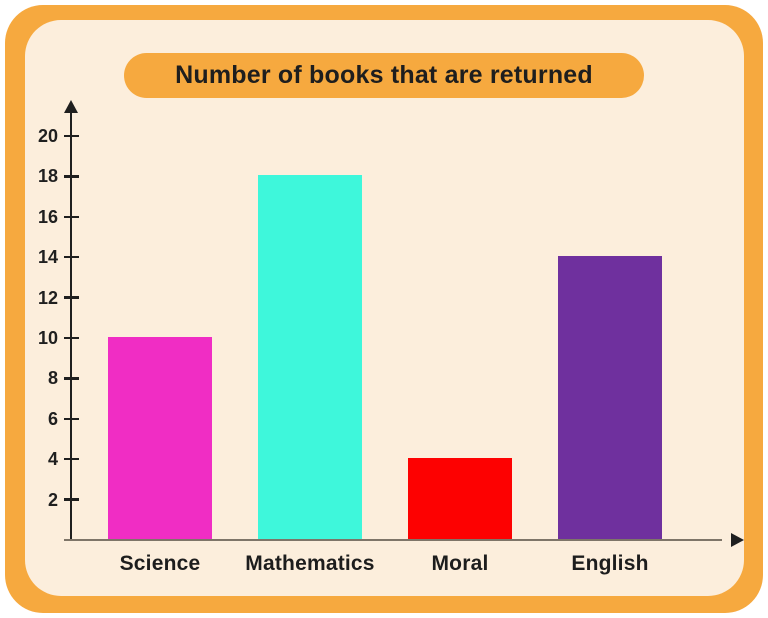 The height and width of the screenshot is (618, 768). What do you see at coordinates (71, 325) in the screenshot?
I see `y-axis` at bounding box center [71, 325].